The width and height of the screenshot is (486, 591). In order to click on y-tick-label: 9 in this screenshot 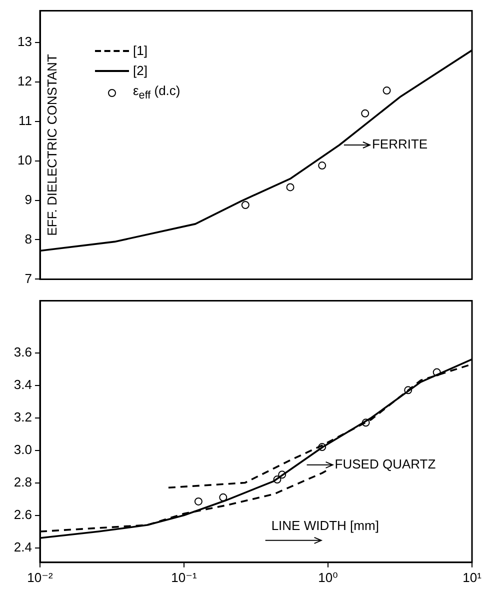, I will do `click(28, 199)`.